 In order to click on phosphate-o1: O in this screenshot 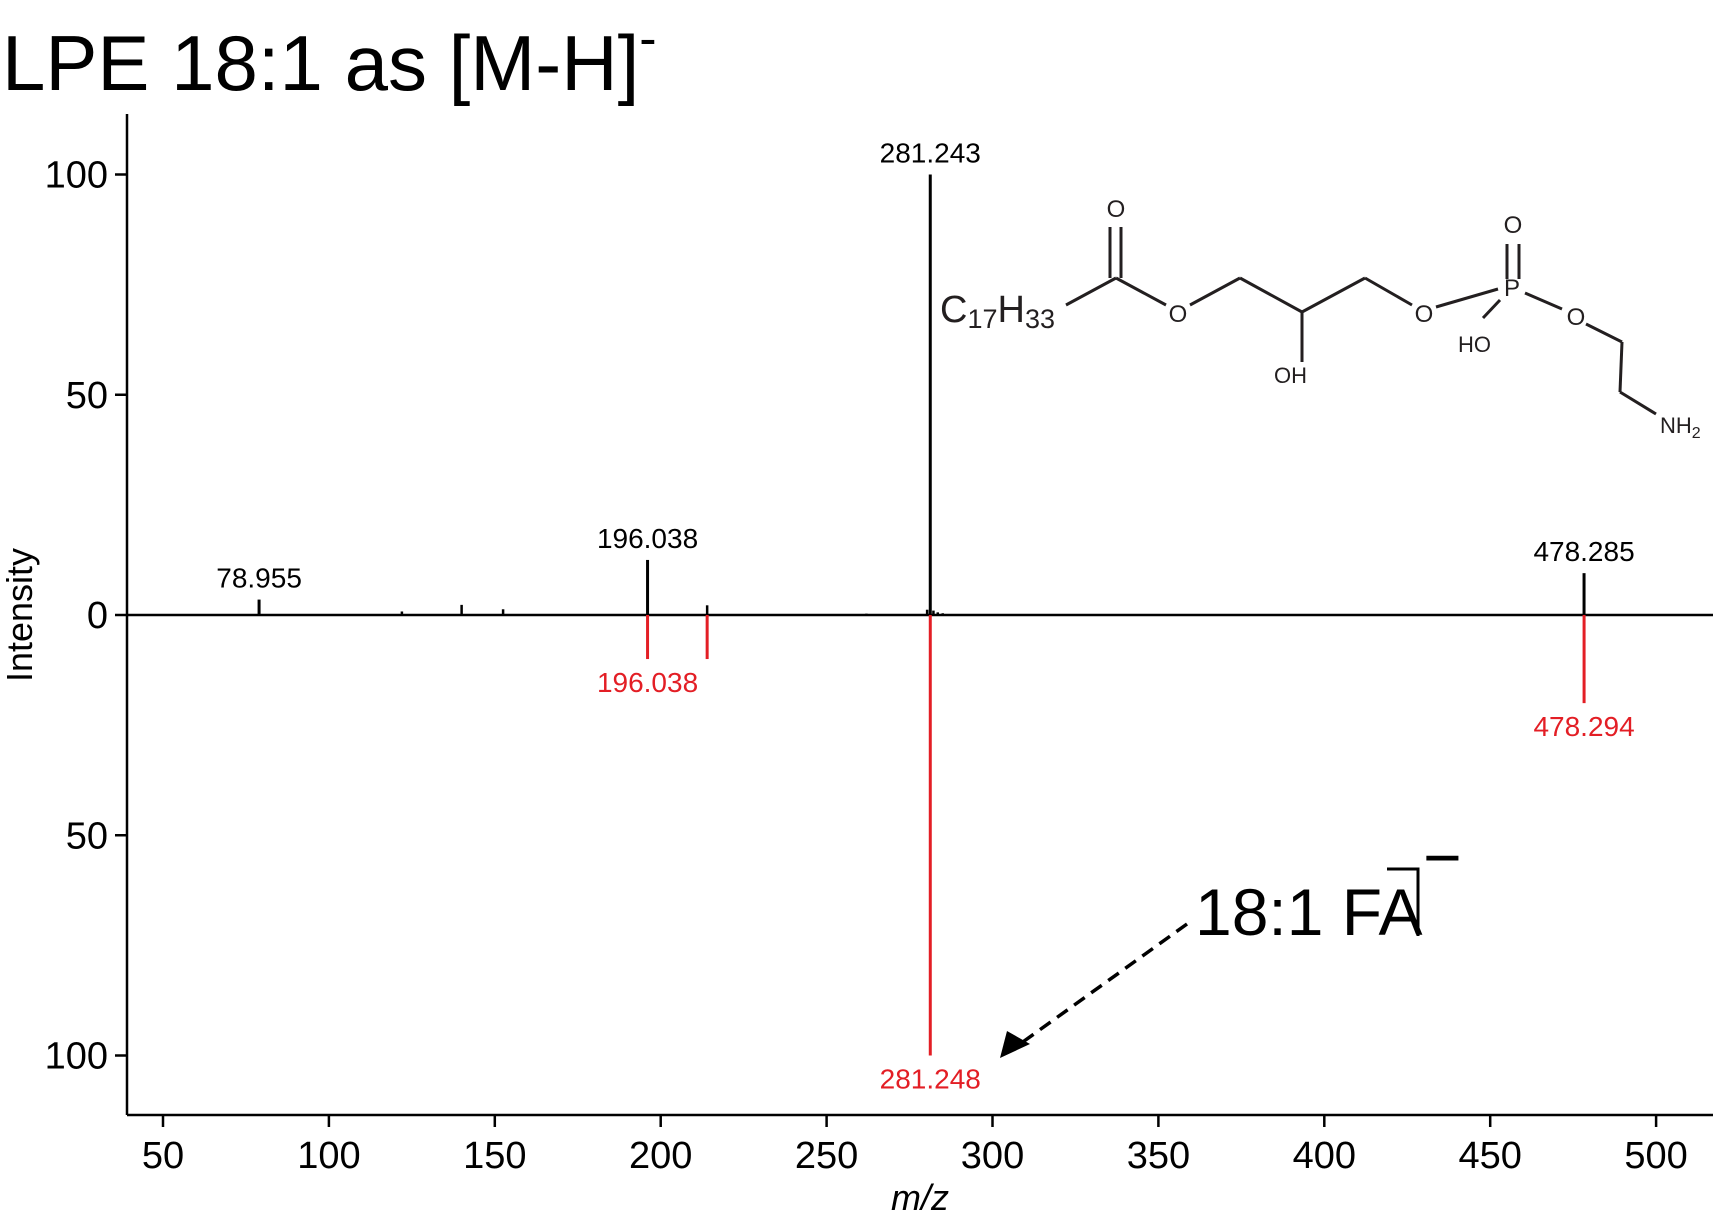, I will do `click(1424, 314)`.